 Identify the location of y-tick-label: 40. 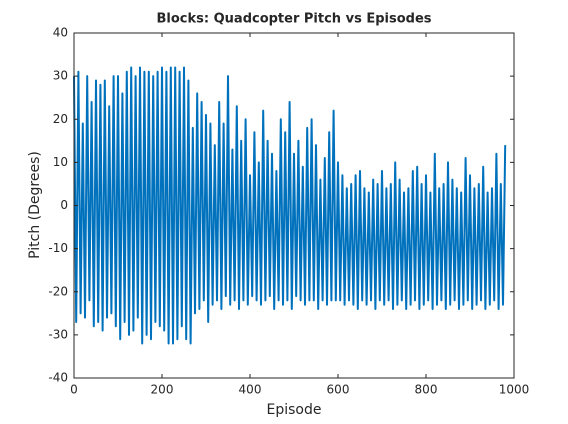
(60, 33).